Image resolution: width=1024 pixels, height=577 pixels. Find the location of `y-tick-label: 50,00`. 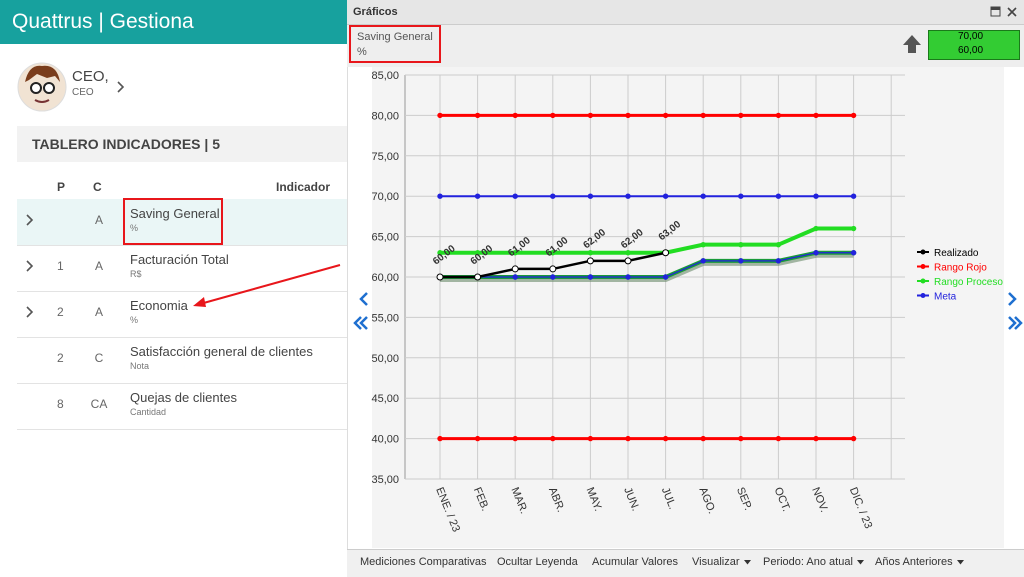

y-tick-label: 50,00 is located at coordinates (385, 359).